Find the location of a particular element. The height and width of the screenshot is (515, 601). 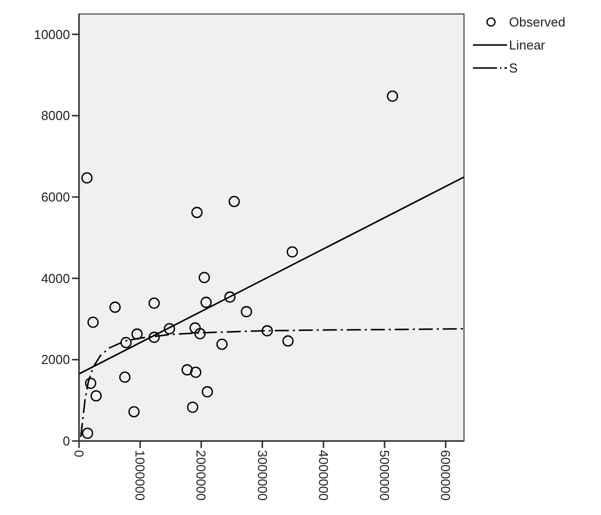

y-tick-label: 2000 is located at coordinates (55, 360).